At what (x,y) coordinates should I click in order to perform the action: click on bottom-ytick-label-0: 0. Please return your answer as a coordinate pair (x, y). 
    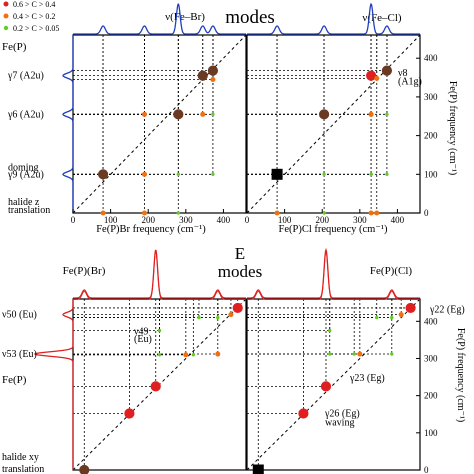
    Looking at the image, I should click on (426, 469).